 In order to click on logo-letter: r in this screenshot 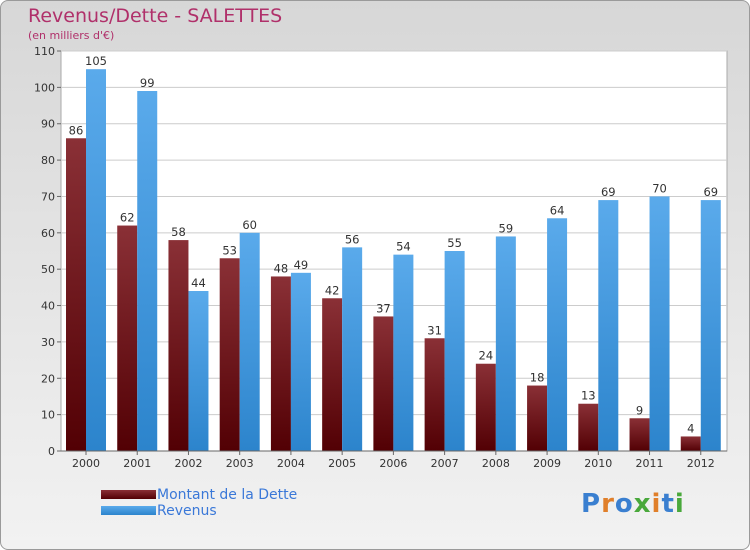, I will do `click(608, 504)`.